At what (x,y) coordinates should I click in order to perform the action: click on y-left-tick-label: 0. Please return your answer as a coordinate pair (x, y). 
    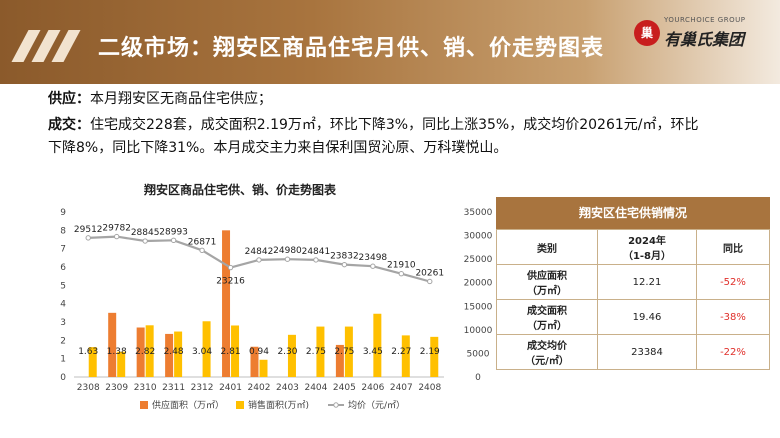
    Looking at the image, I should click on (63, 378).